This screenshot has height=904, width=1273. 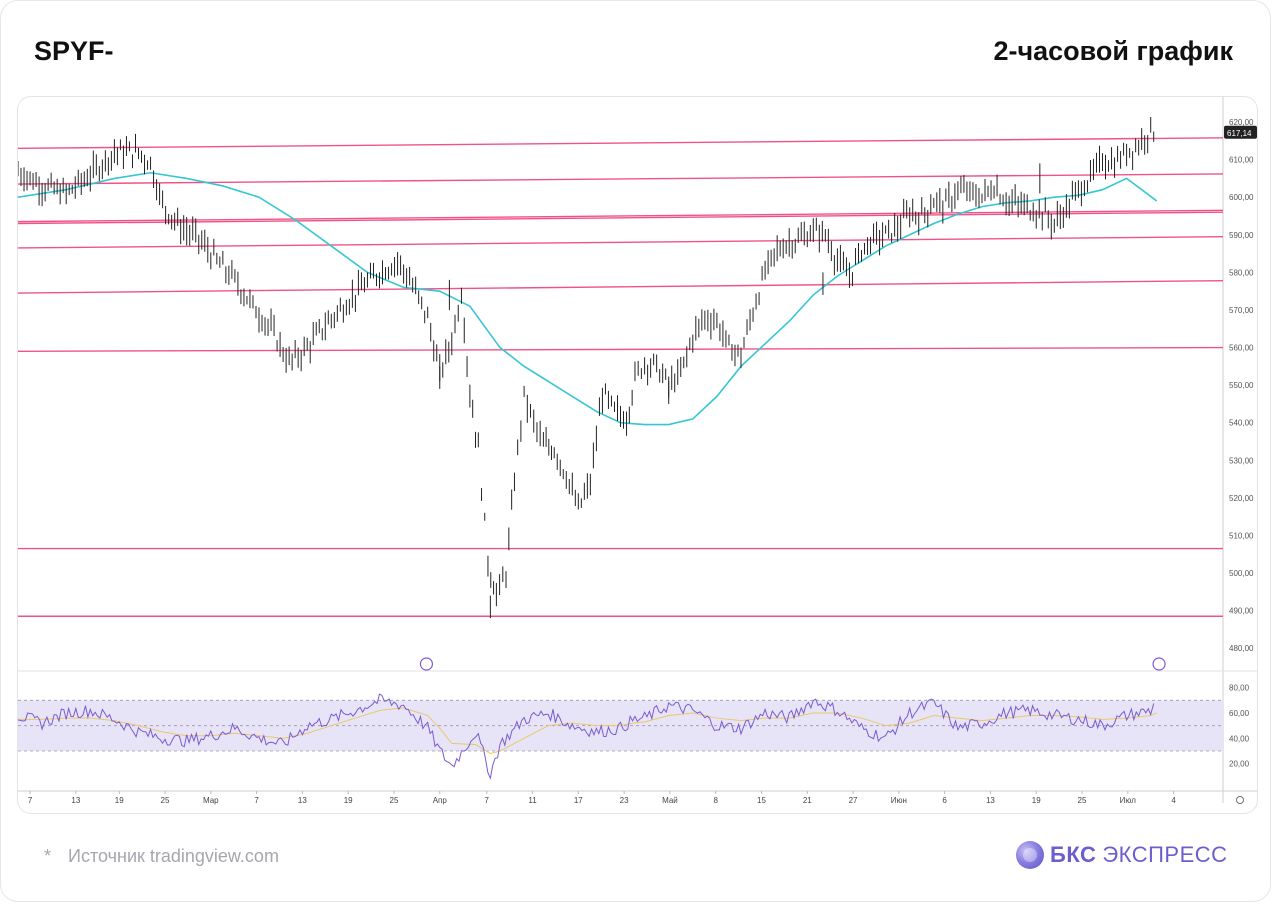 I want to click on price-tick-label: 510,00, so click(x=1241, y=535).